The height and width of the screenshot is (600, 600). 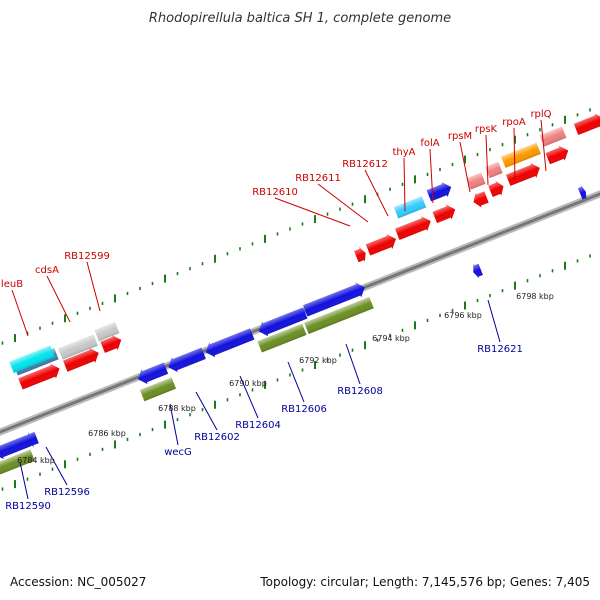 What do you see at coordinates (107, 433) in the screenshot?
I see `scale-label: 6786 kbp` at bounding box center [107, 433].